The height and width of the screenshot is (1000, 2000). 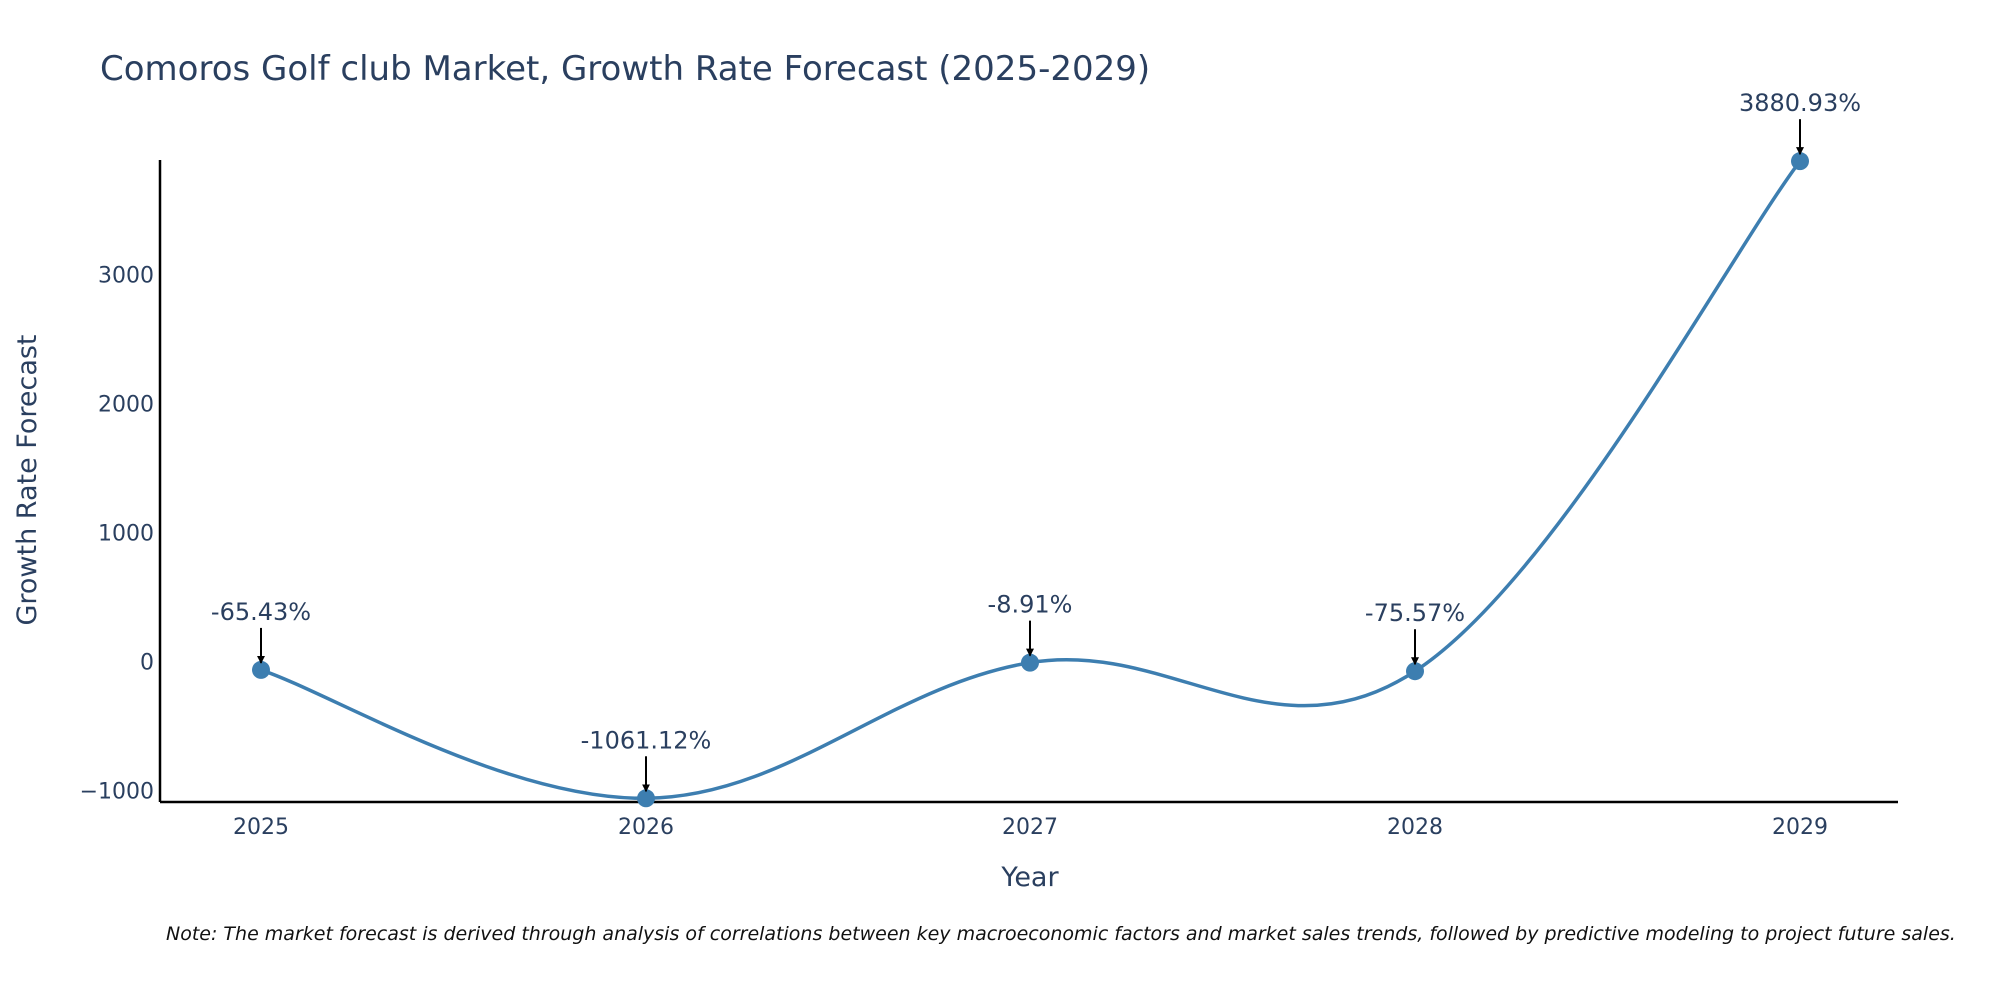 I want to click on x-tick-label: 2028, so click(x=1415, y=827).